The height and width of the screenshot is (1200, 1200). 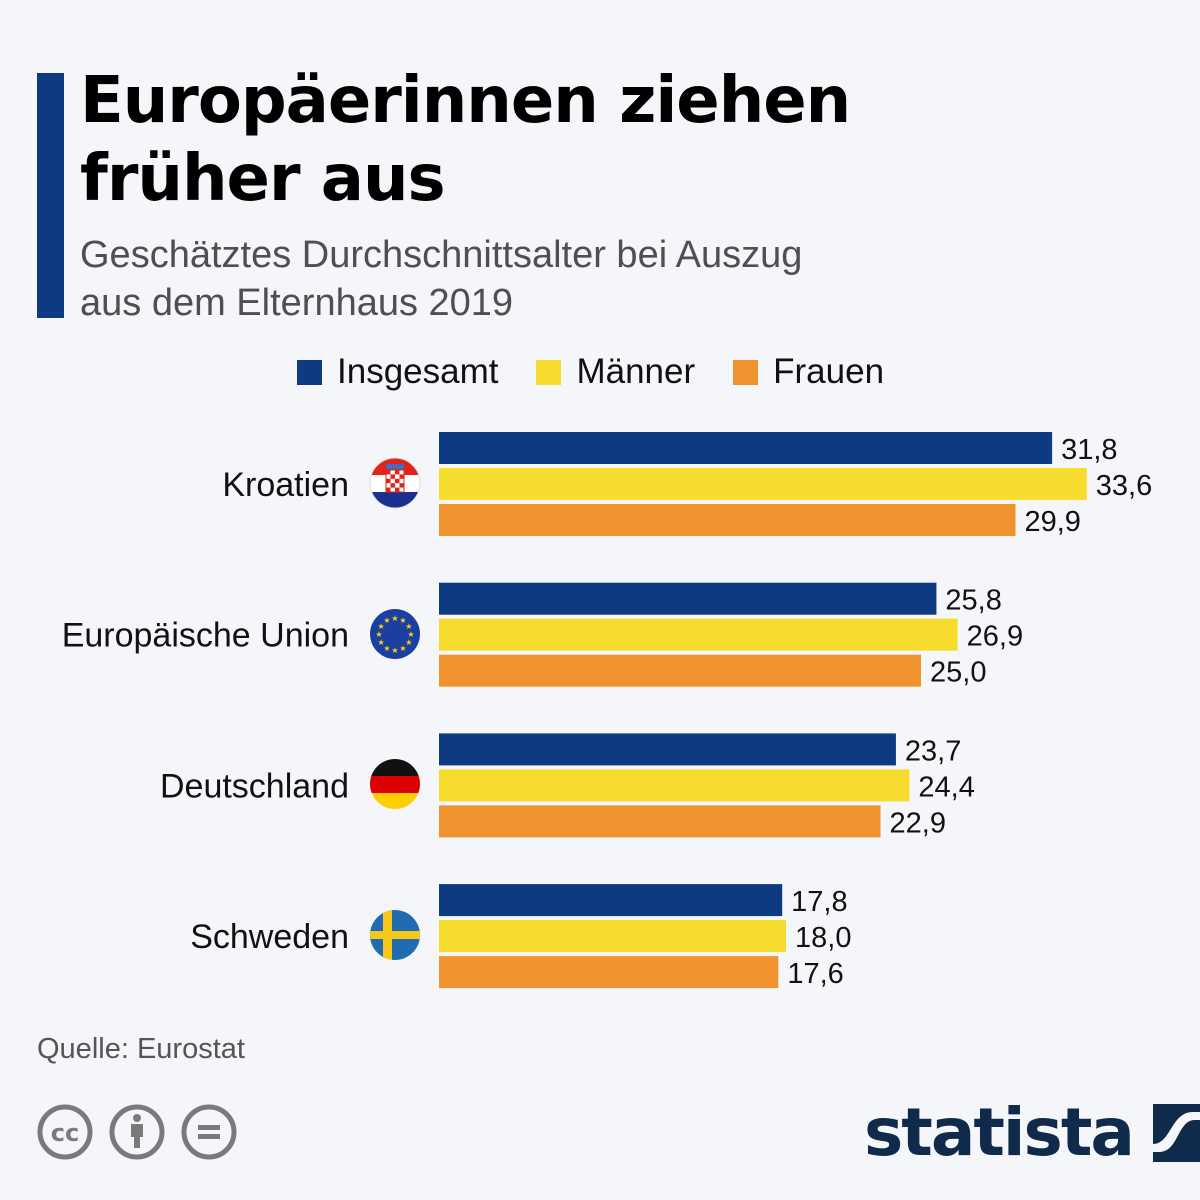 What do you see at coordinates (269, 937) in the screenshot?
I see `category-label: Schweden` at bounding box center [269, 937].